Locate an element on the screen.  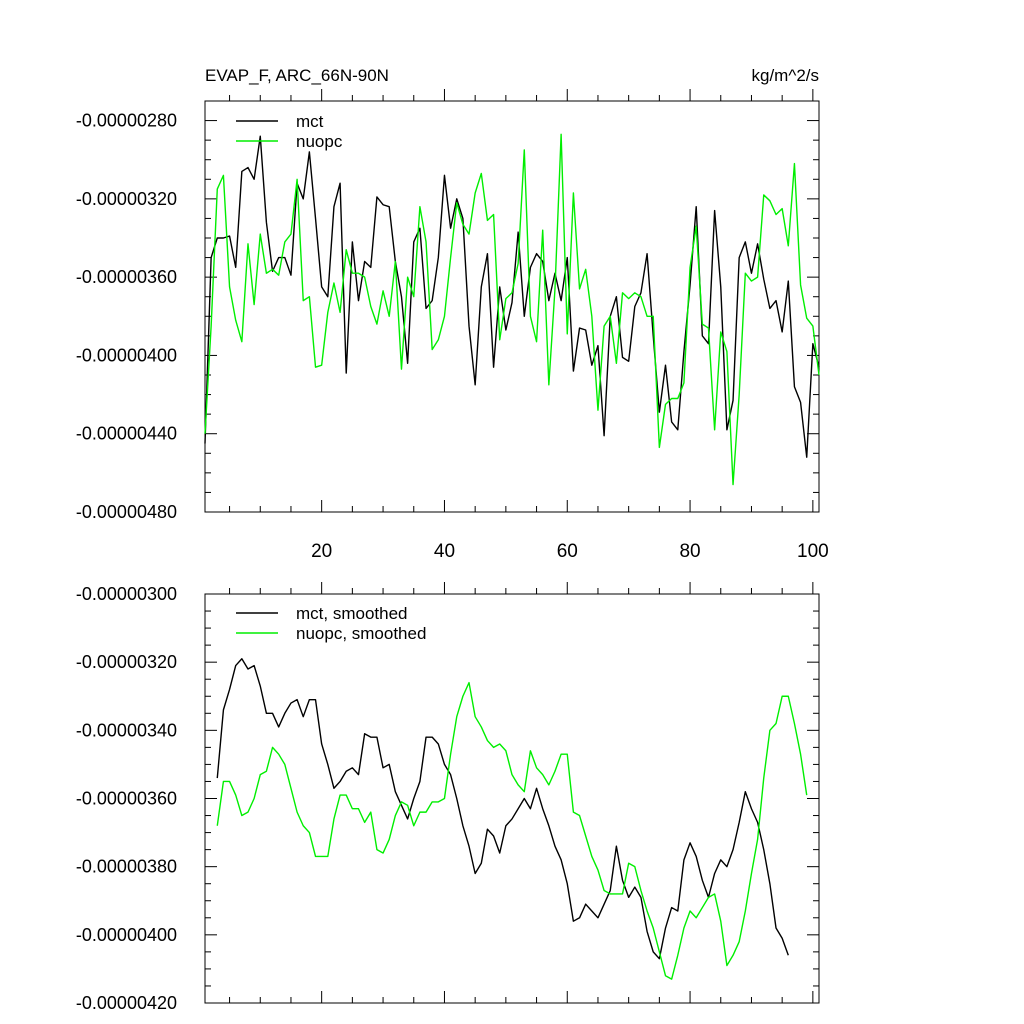
top-x-tick-label: 80 is located at coordinates (689, 551).